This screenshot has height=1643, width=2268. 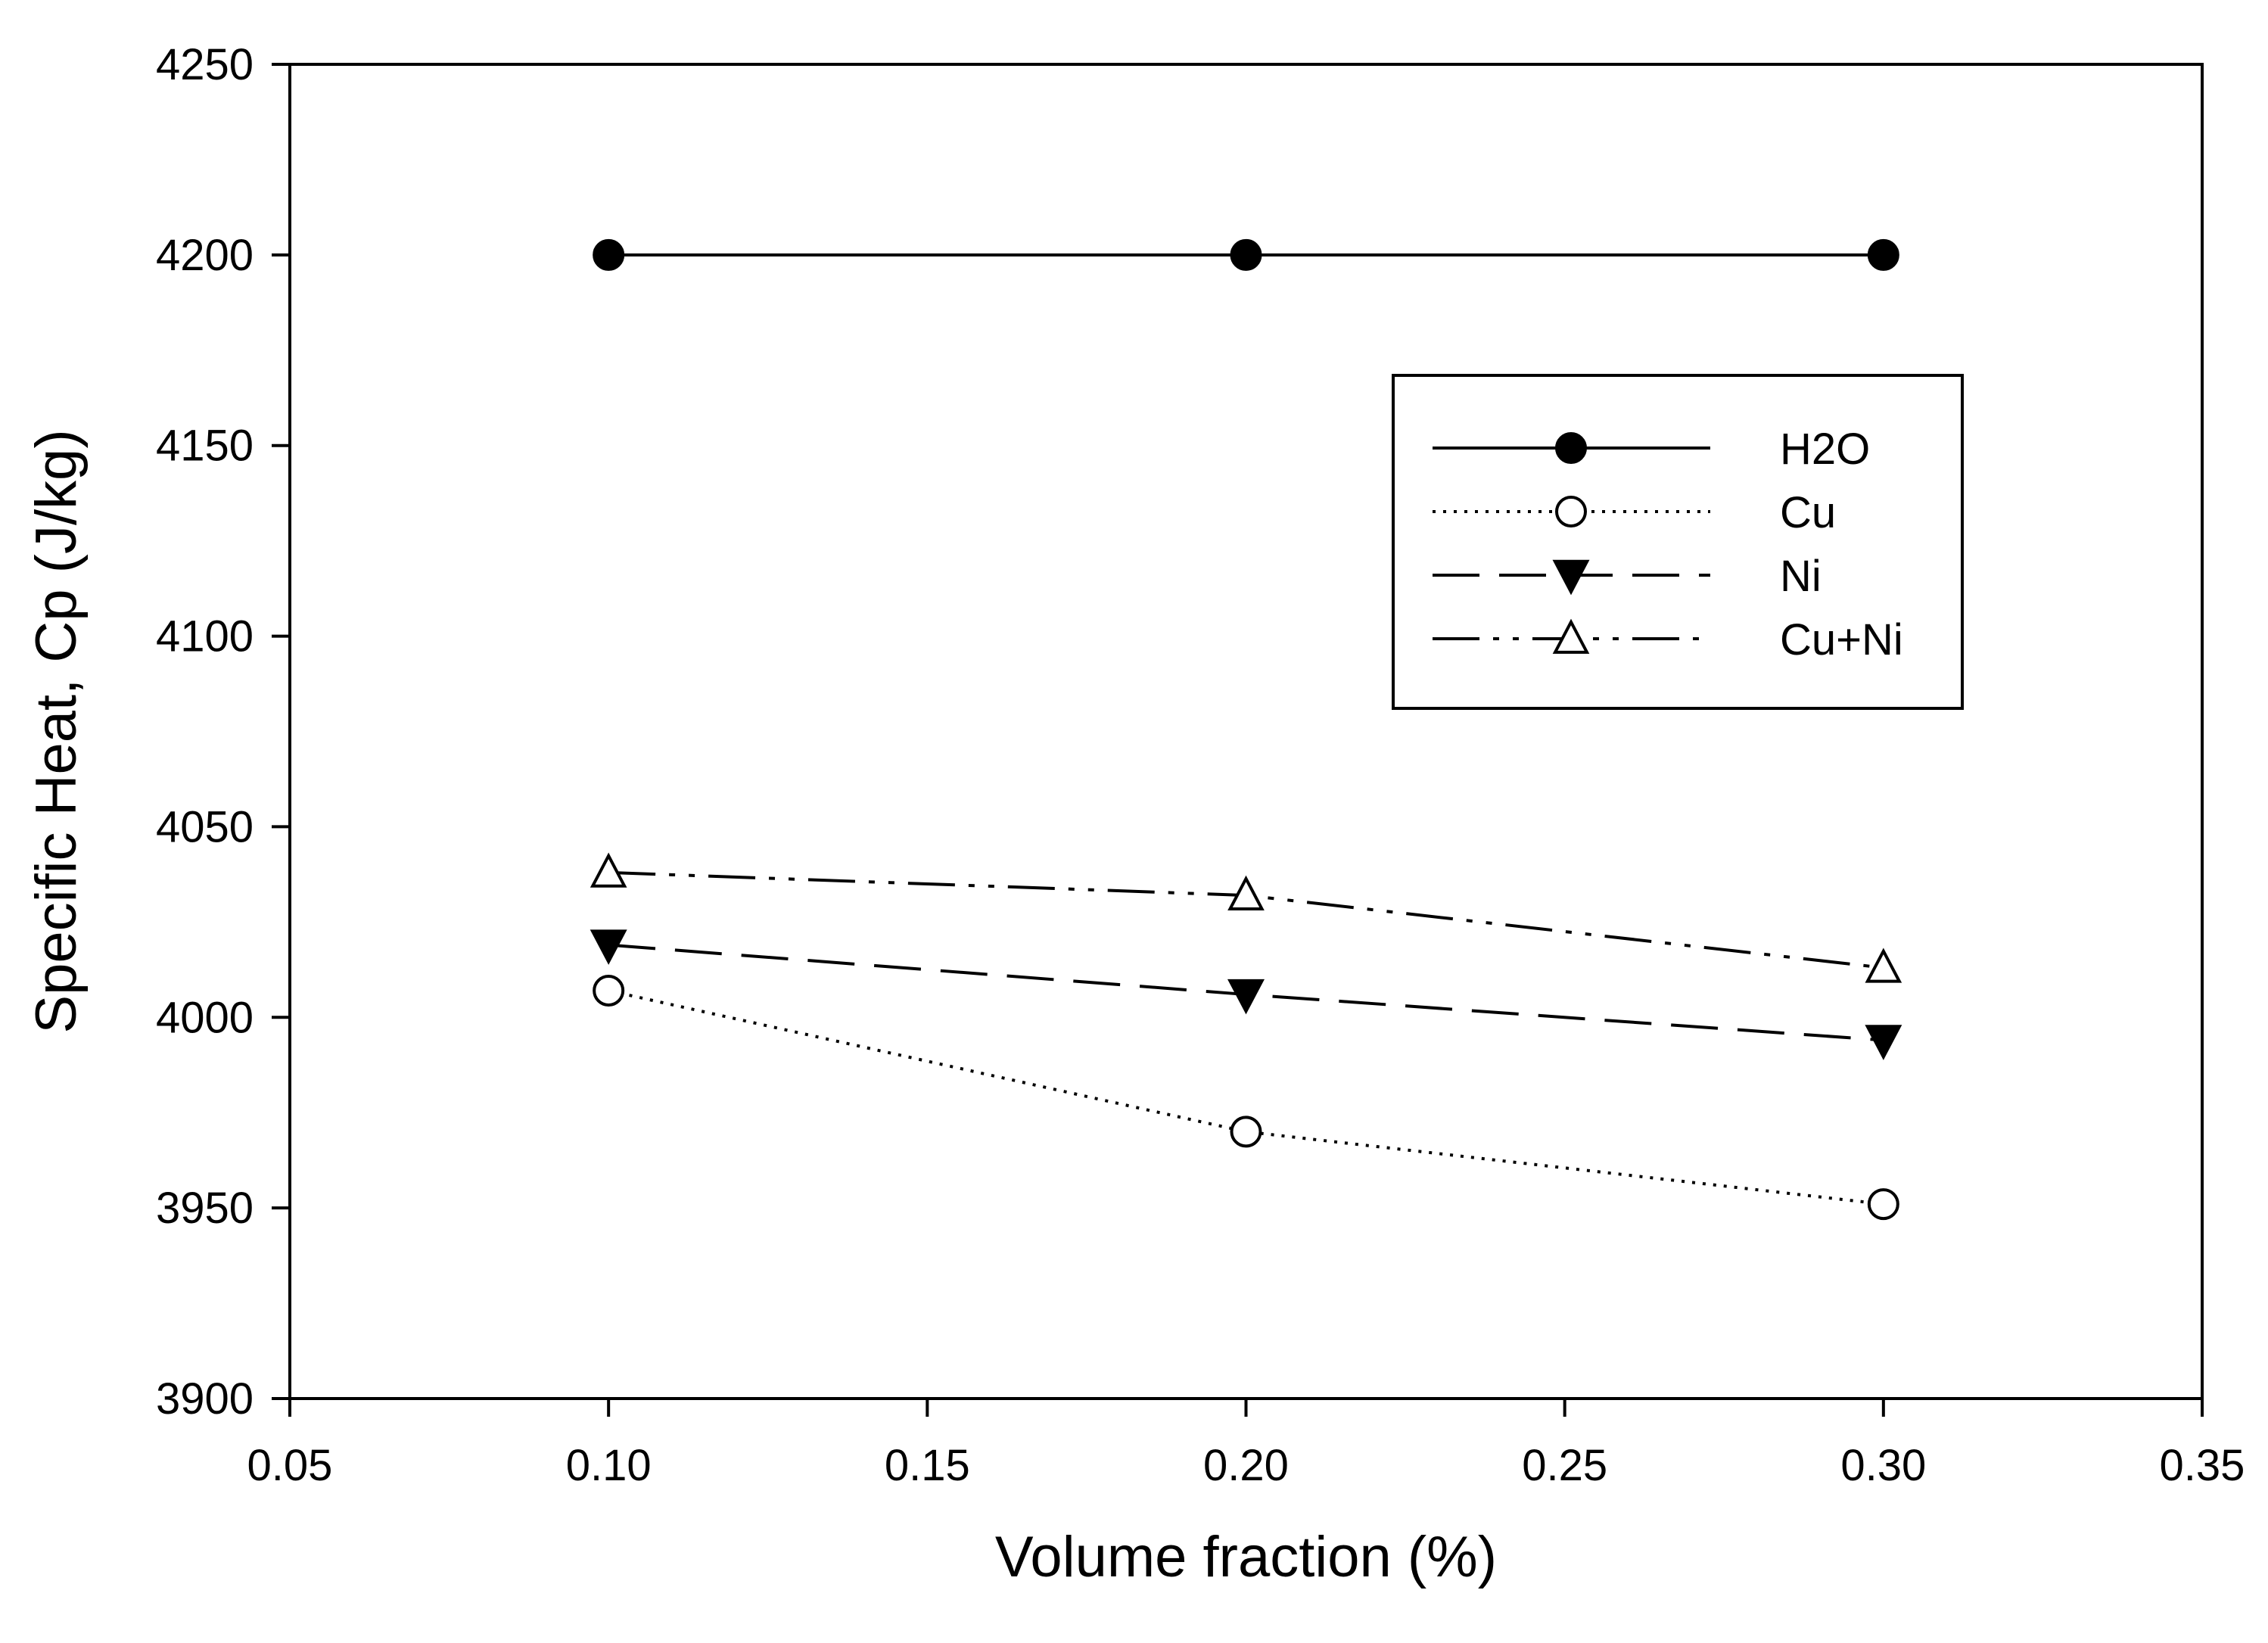 What do you see at coordinates (1841, 639) in the screenshot?
I see `legend-label-cu-ni: Cu+Ni` at bounding box center [1841, 639].